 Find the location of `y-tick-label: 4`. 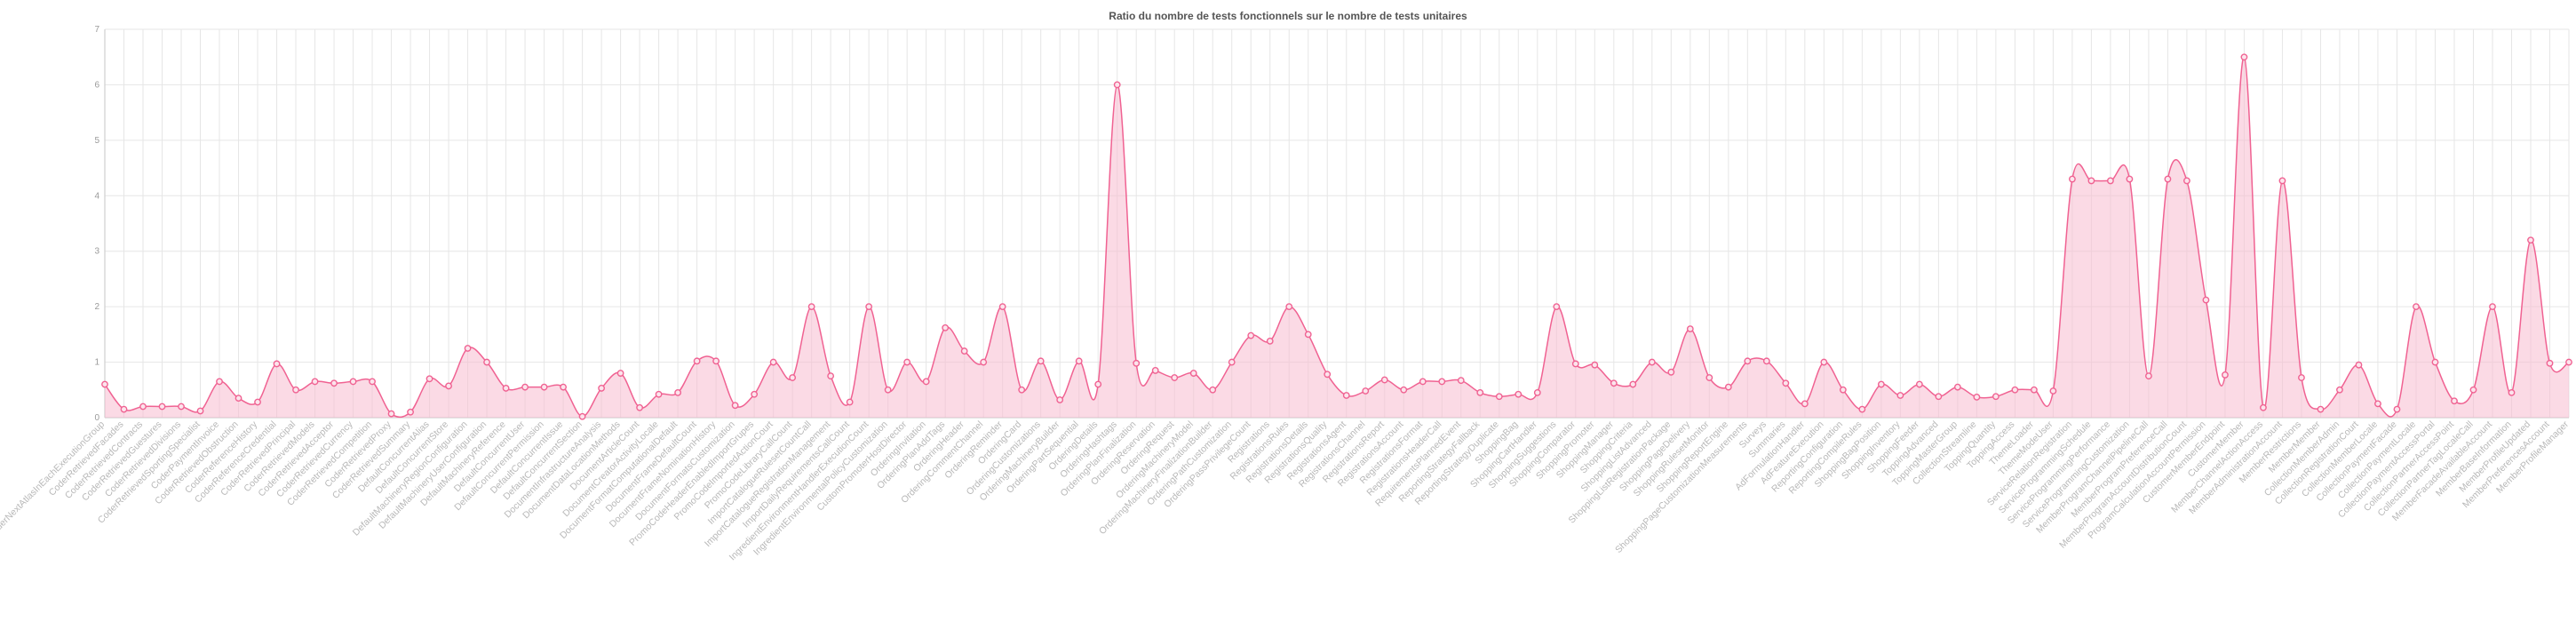

y-tick-label: 4 is located at coordinates (96, 196).